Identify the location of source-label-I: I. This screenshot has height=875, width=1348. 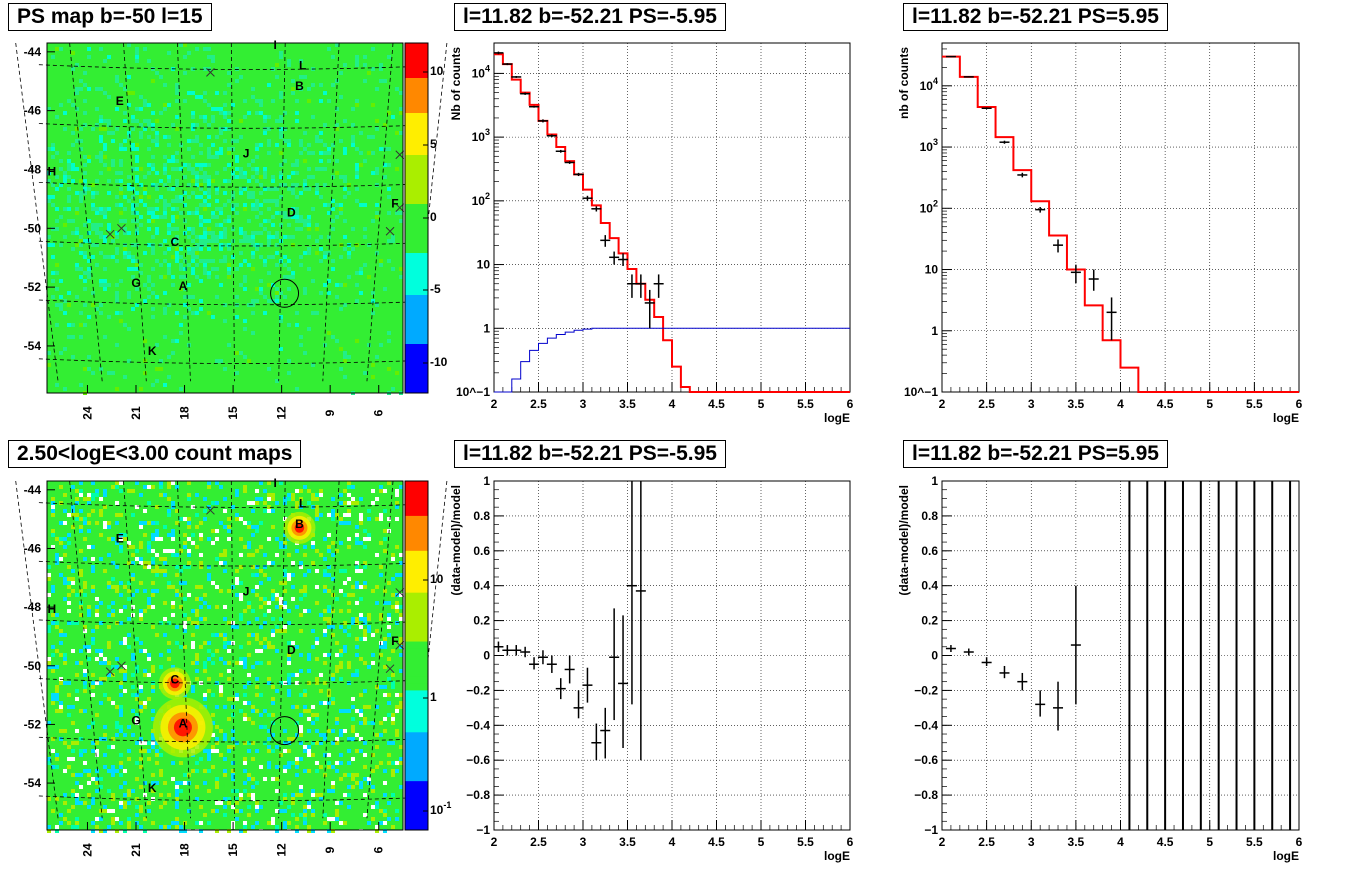
(274, 483).